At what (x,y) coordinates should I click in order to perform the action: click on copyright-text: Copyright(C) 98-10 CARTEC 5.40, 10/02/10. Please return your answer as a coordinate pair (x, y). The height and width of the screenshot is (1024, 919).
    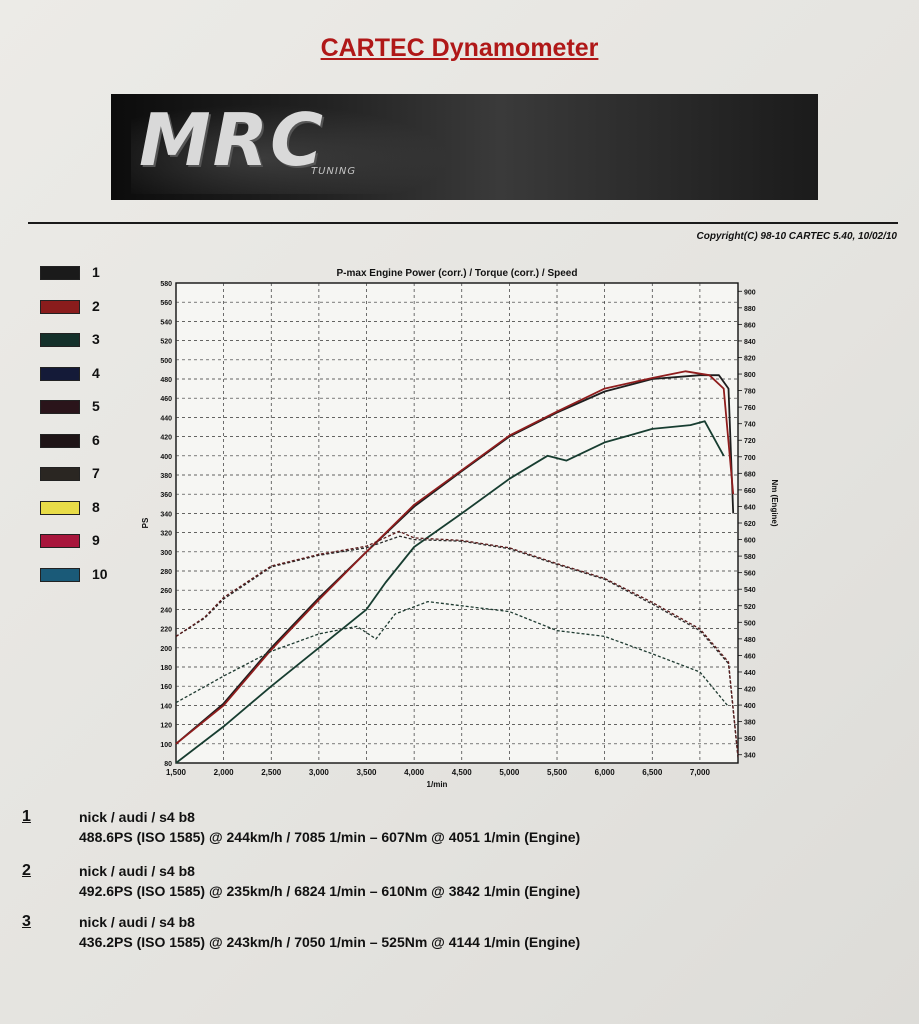
    Looking at the image, I should click on (796, 236).